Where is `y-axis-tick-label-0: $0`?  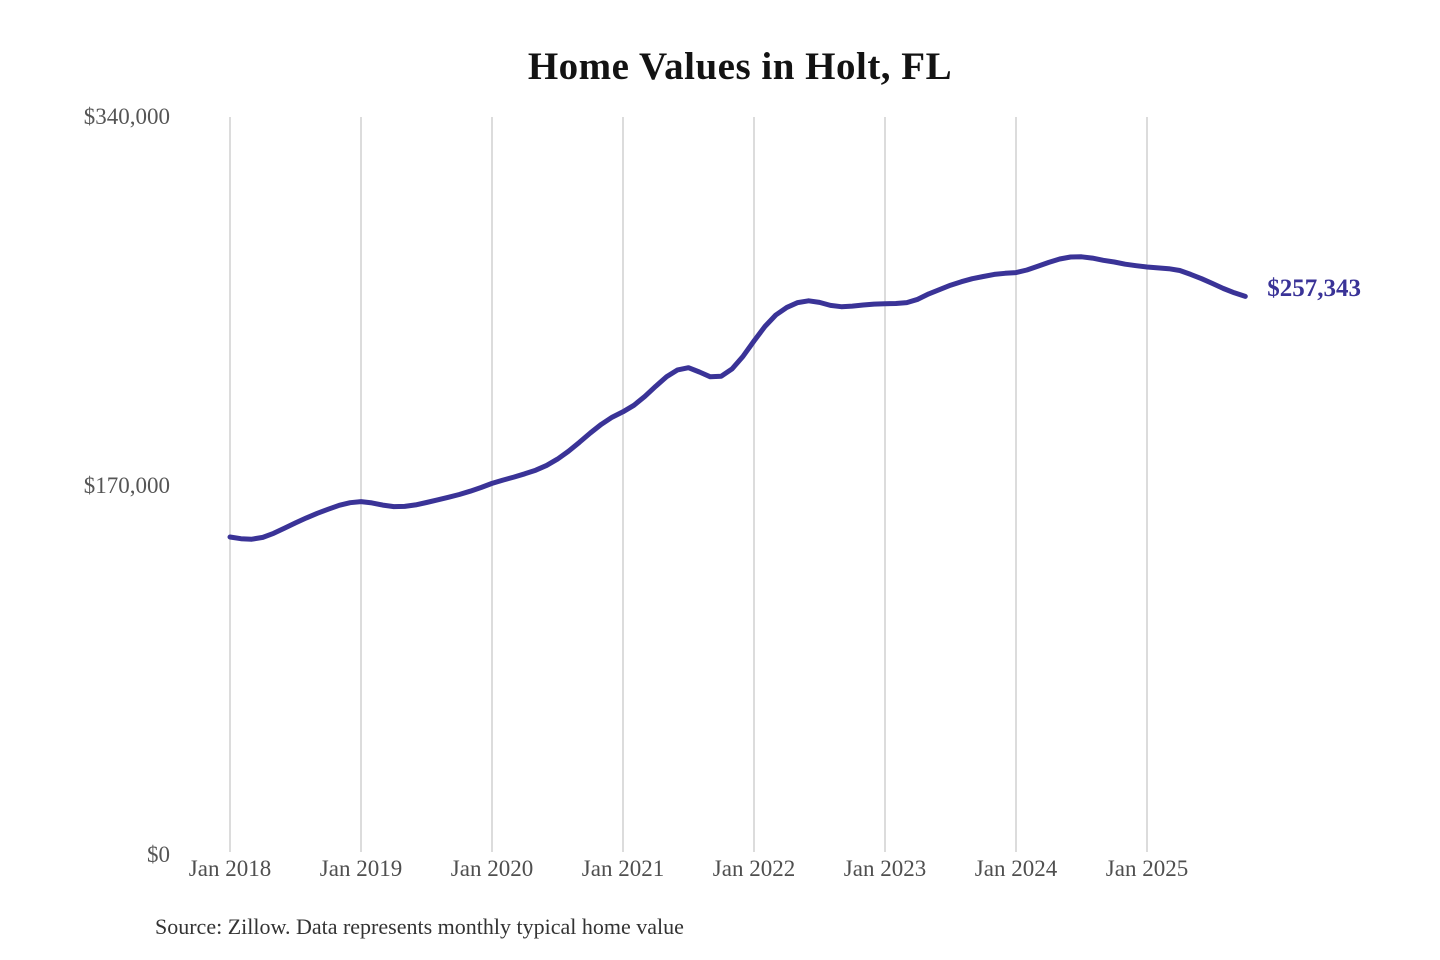 y-axis-tick-label-0: $0 is located at coordinates (158, 854).